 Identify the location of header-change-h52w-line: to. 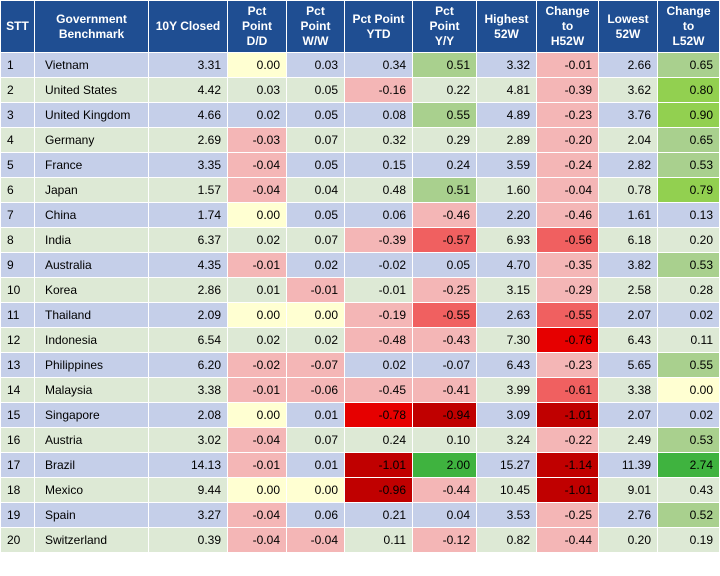
(567, 26).